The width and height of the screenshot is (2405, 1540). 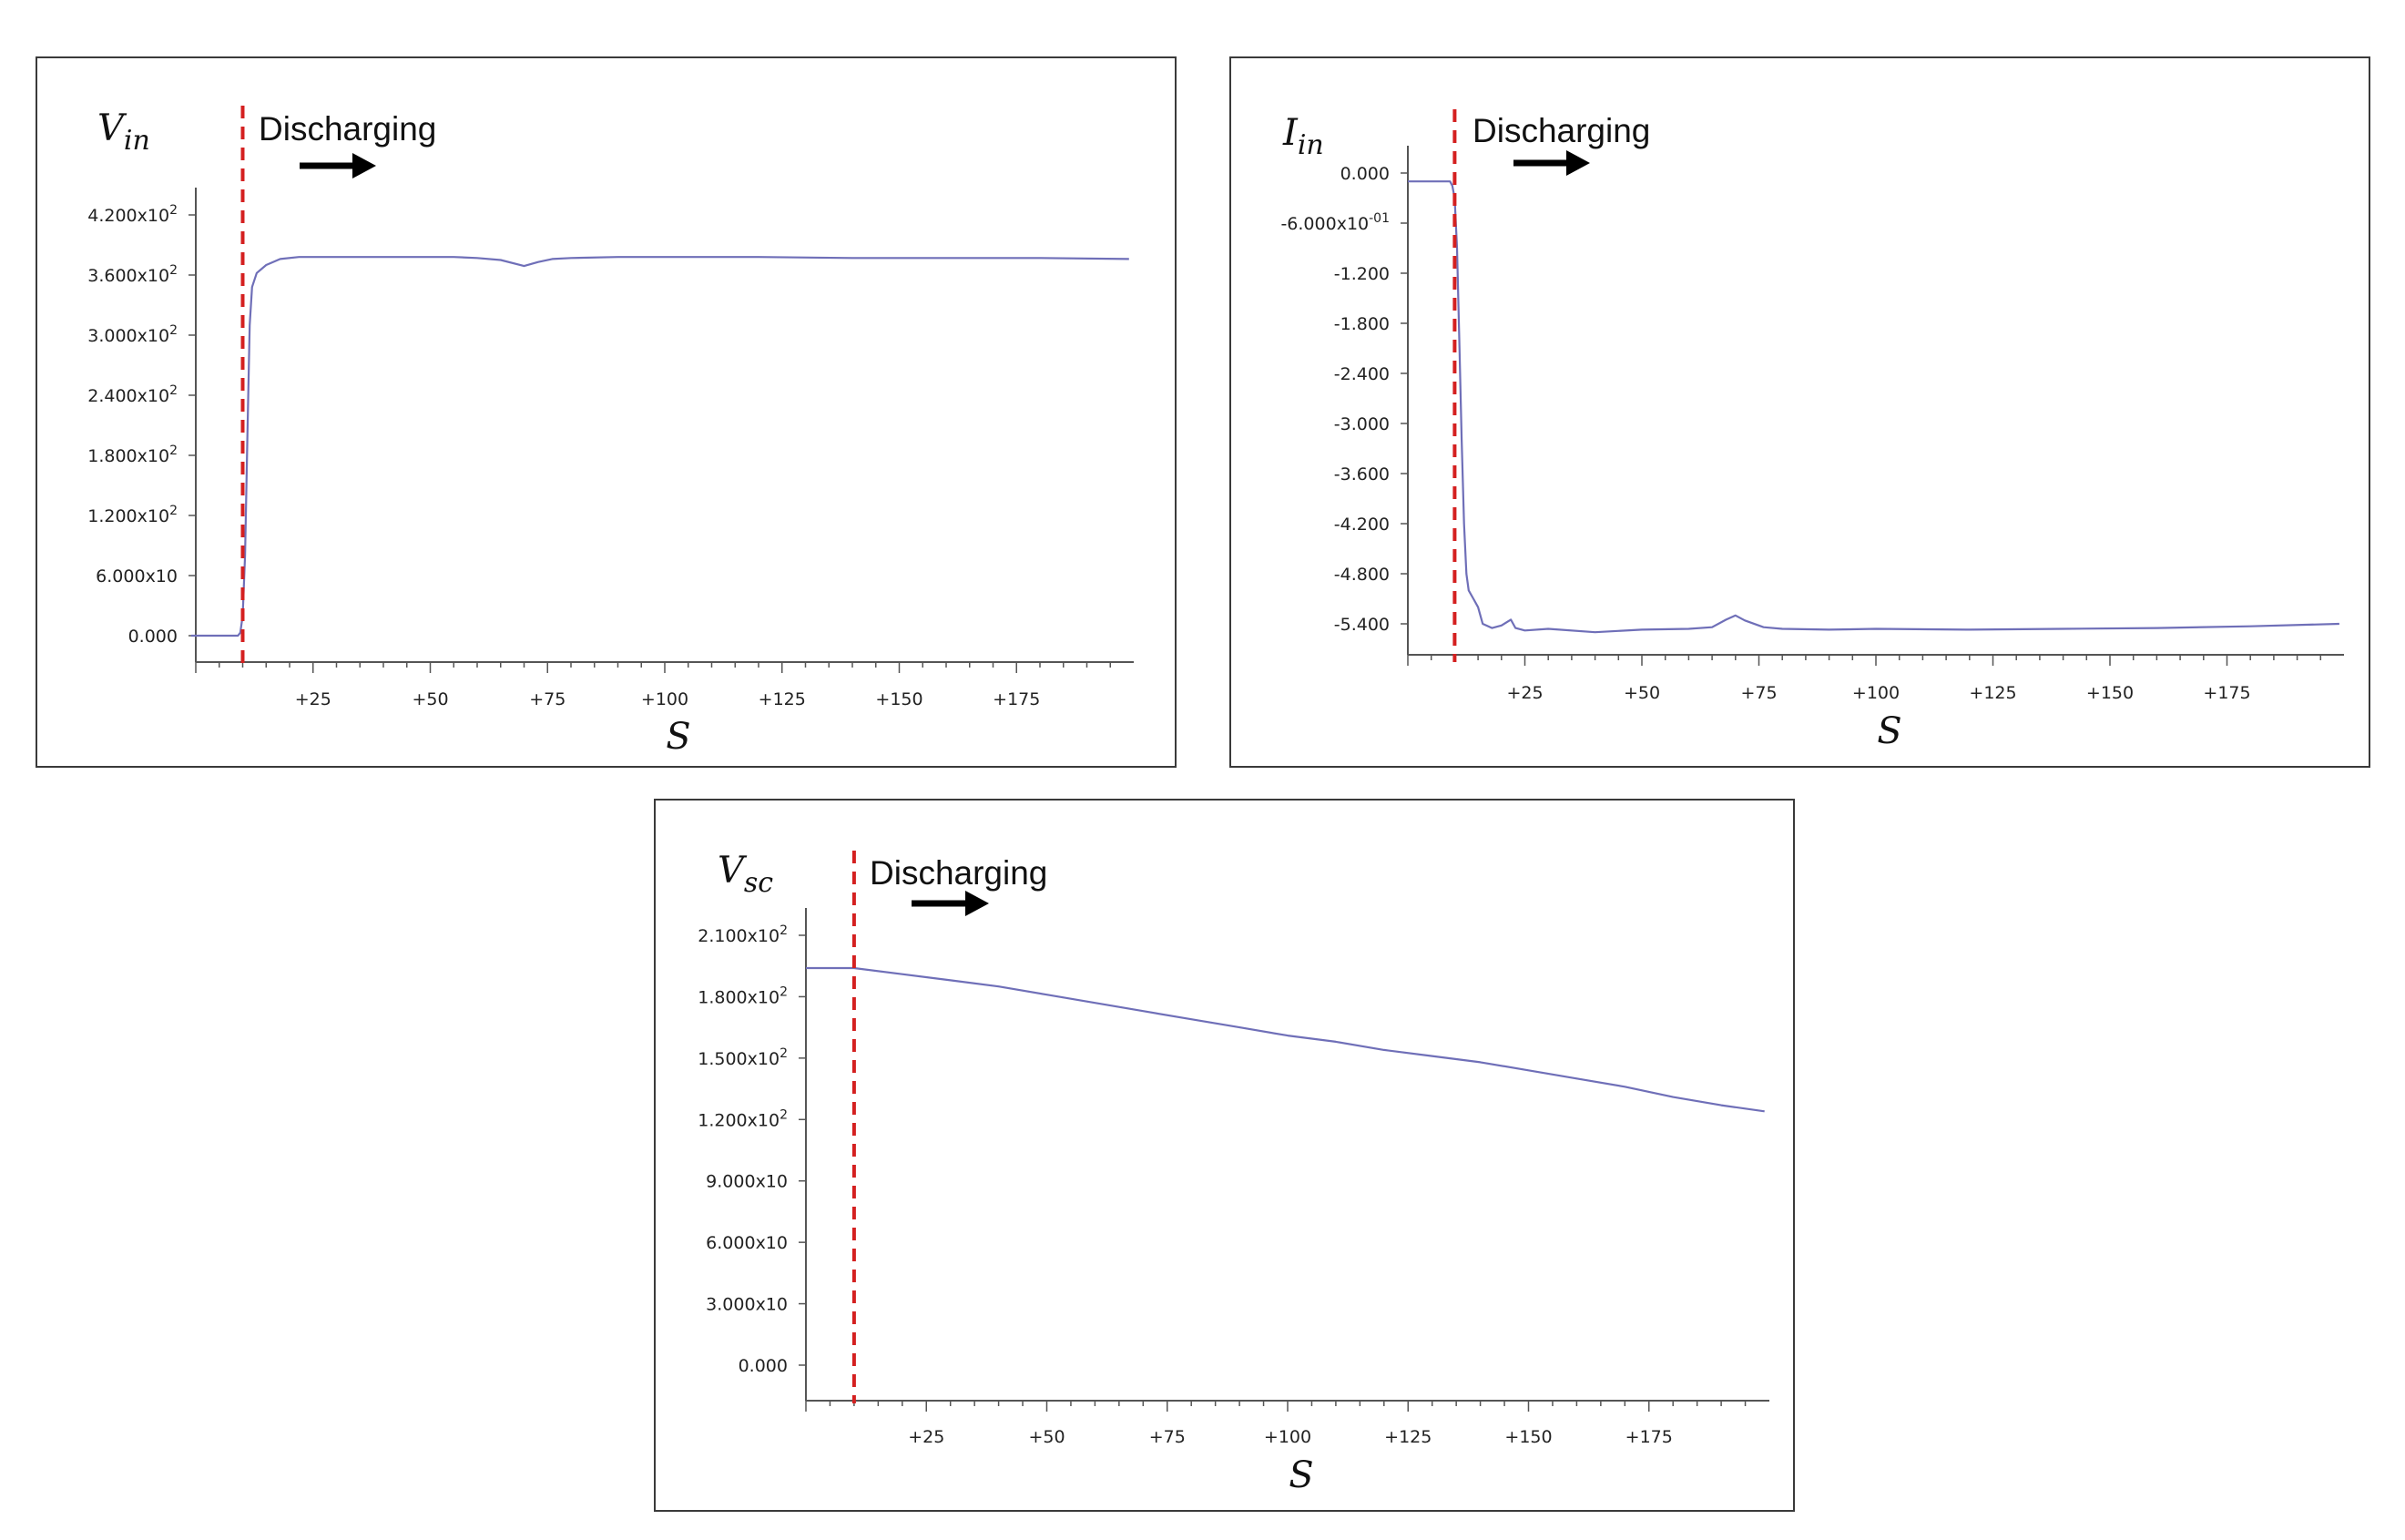 I want to click on y-tick-label: -1.800, so click(x=1362, y=324).